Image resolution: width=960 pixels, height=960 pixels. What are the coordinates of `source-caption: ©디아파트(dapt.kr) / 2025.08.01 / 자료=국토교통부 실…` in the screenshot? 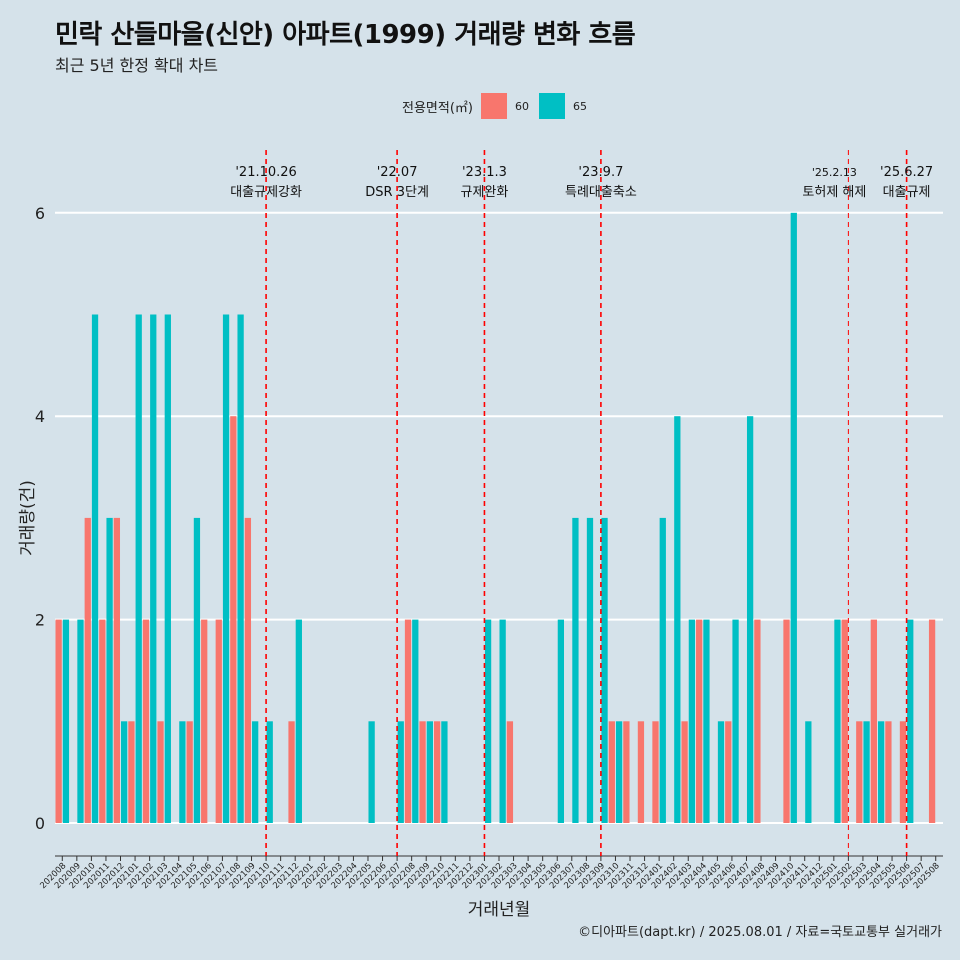 It's located at (760, 932).